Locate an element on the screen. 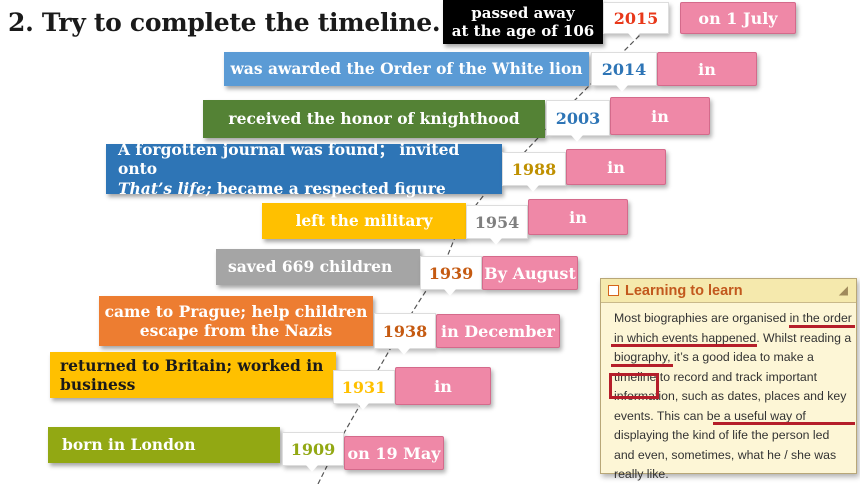  event-2015-box: passed away at the age of 106 is located at coordinates (523, 22).